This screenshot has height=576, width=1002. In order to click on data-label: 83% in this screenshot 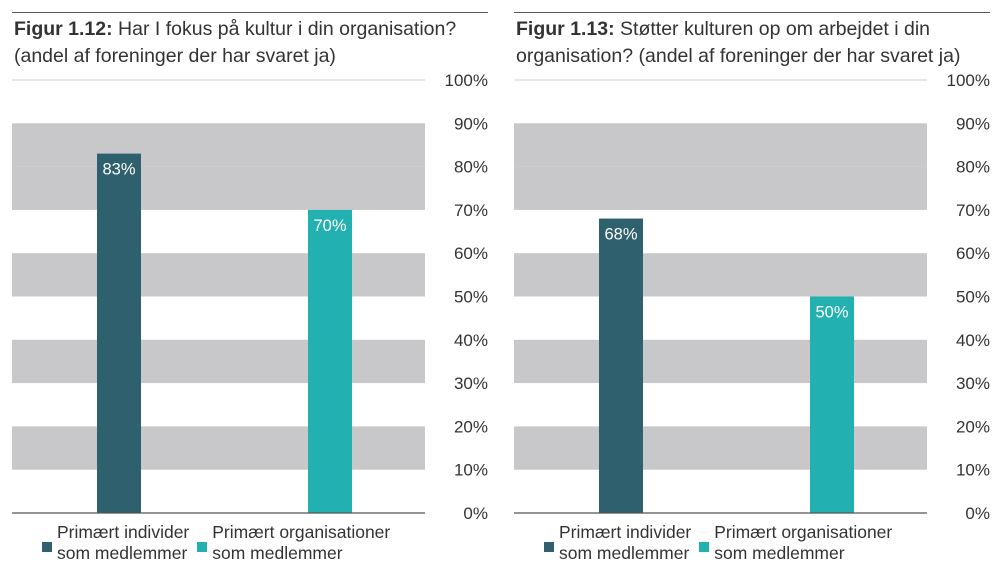, I will do `click(118, 170)`.